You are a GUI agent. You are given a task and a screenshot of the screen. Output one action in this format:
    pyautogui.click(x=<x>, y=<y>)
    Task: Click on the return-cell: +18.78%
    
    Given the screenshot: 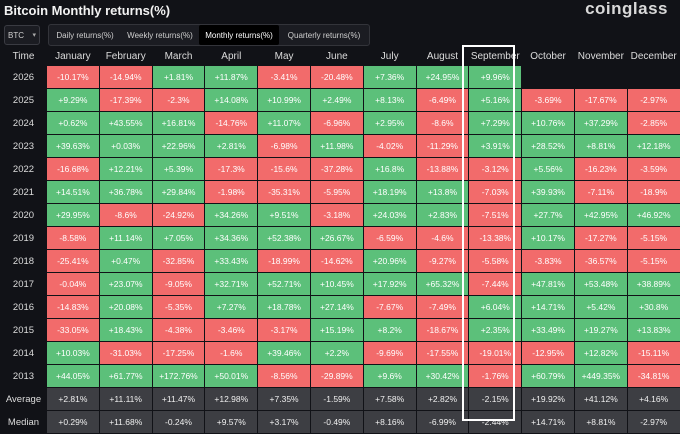 What is the action you would take?
    pyautogui.click(x=284, y=307)
    